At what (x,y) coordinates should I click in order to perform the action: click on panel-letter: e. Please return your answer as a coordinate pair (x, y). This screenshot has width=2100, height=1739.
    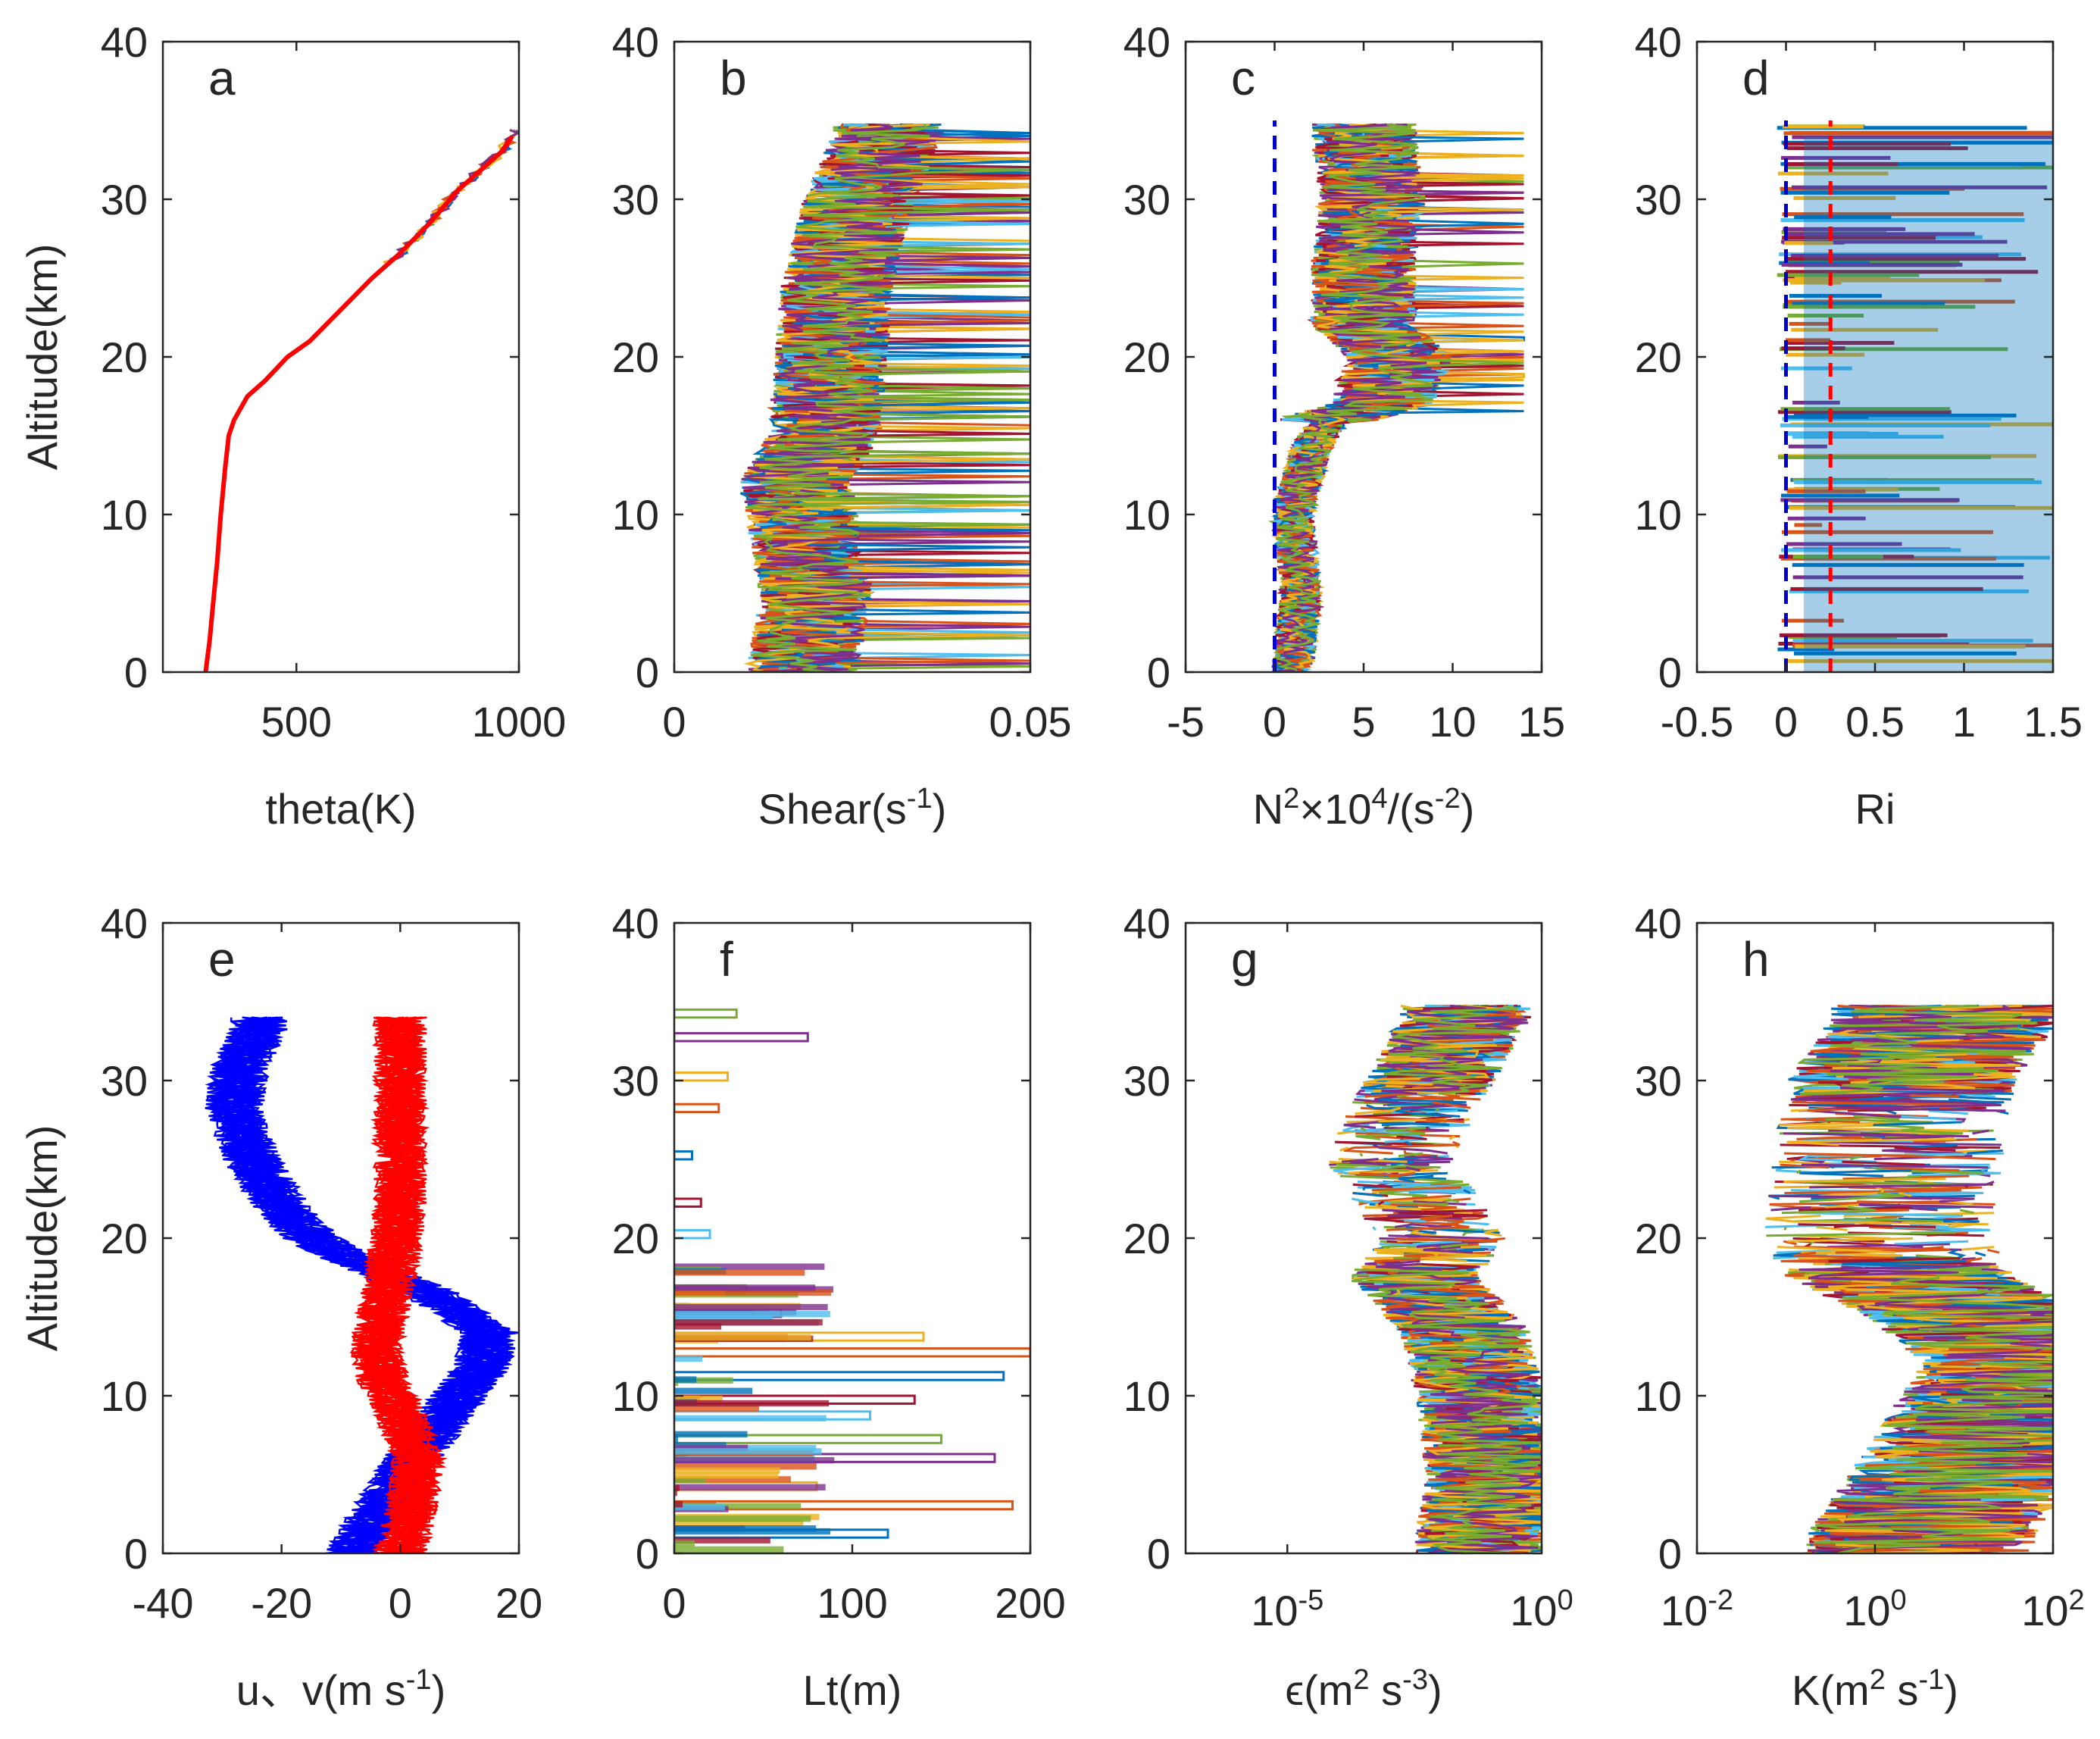
    Looking at the image, I should click on (222, 959).